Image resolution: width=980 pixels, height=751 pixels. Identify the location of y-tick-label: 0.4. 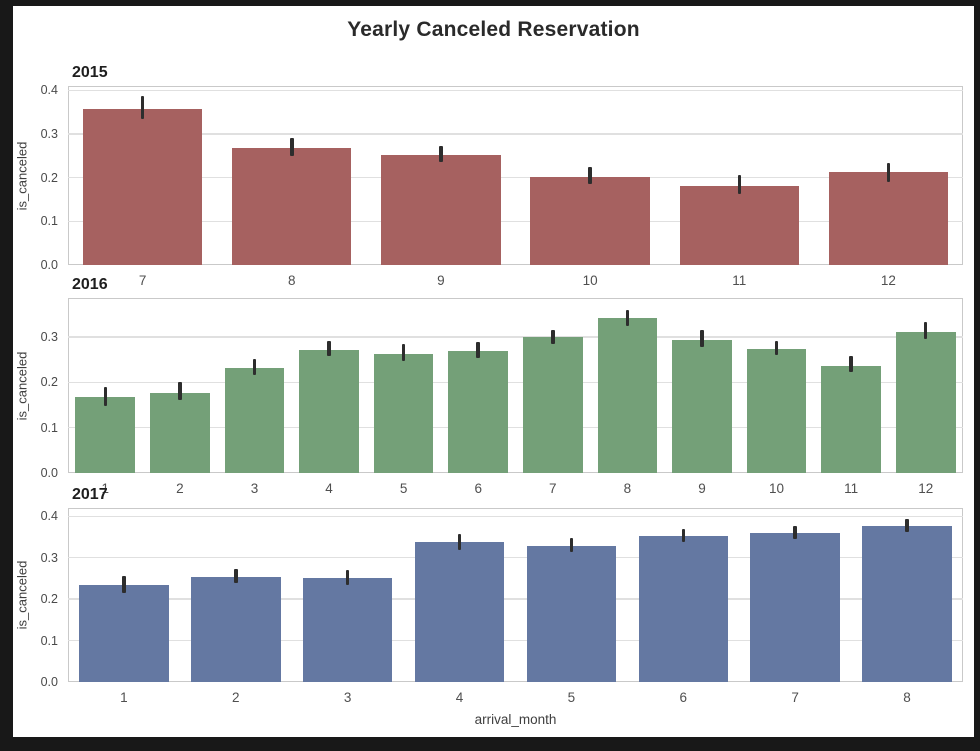
(49, 516).